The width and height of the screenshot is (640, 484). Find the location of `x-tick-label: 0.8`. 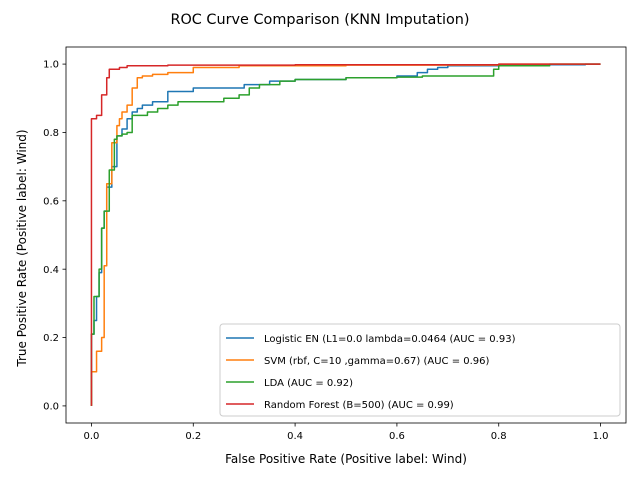

x-tick-label: 0.8 is located at coordinates (499, 436).